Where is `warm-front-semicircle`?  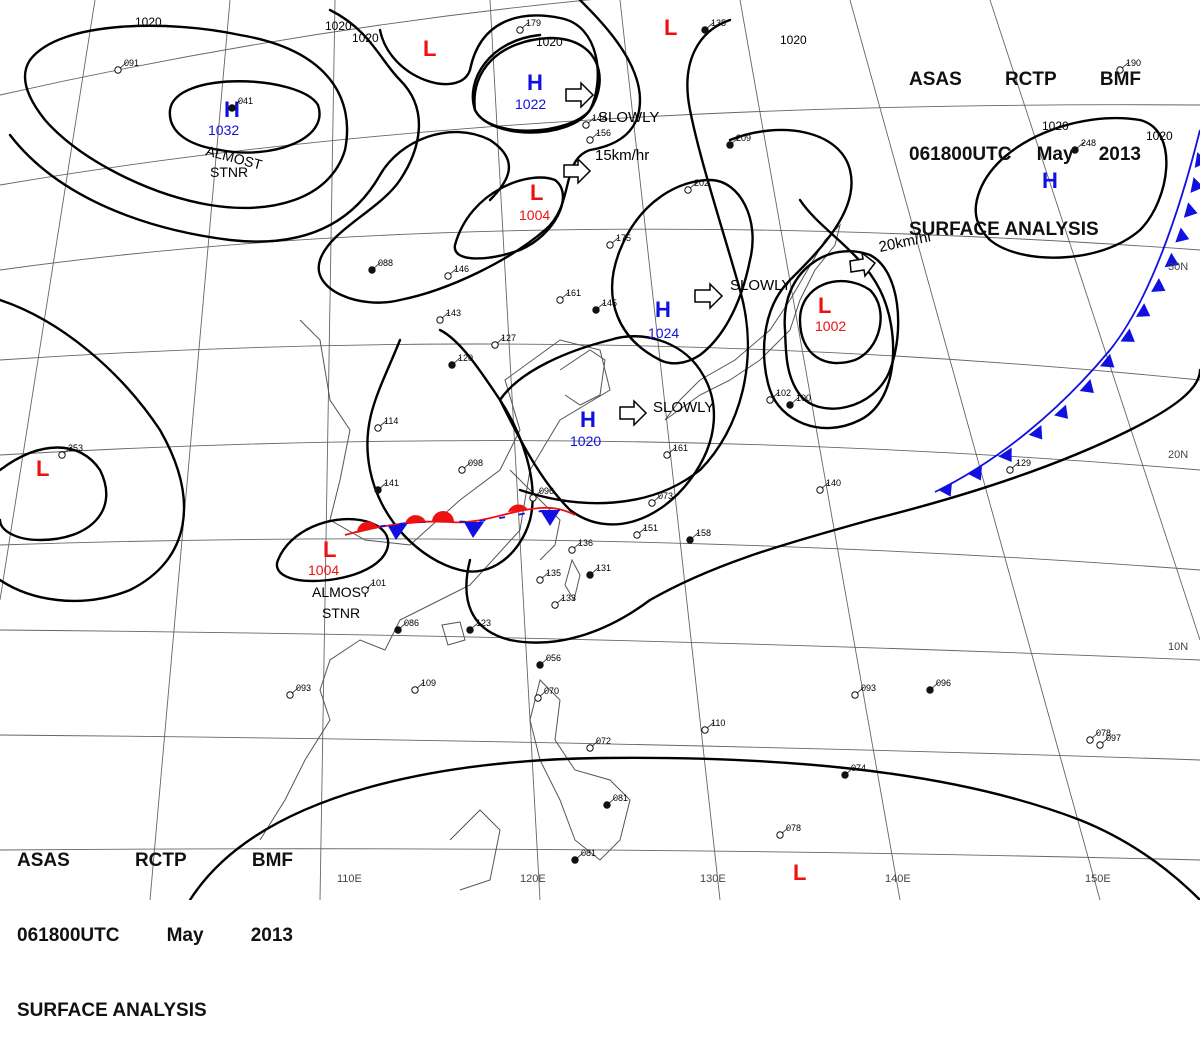 warm-front-semicircle is located at coordinates (443, 516).